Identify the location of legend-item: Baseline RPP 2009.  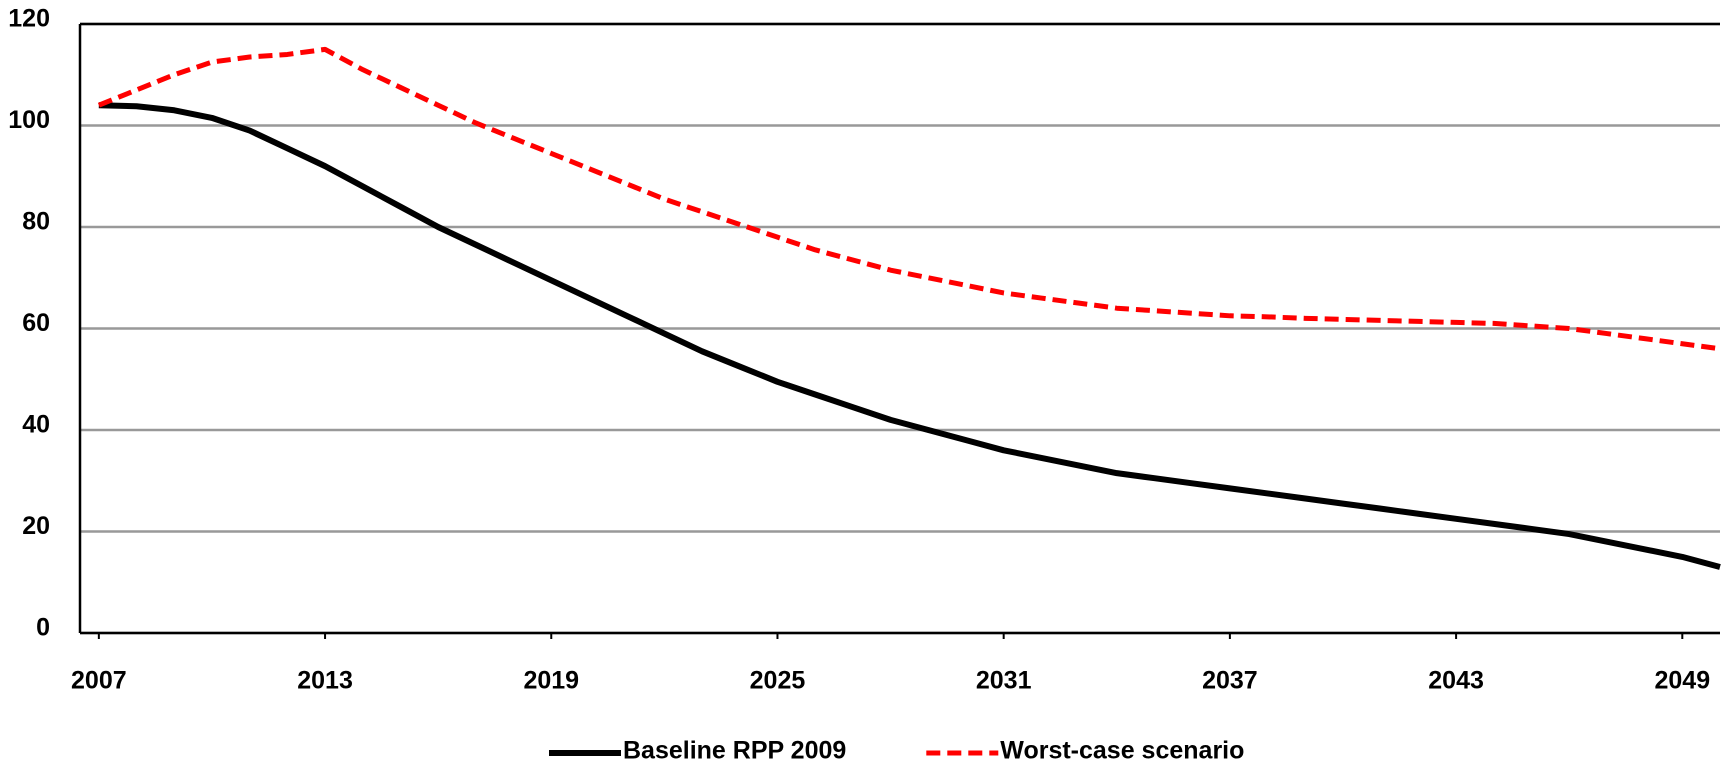
(697, 751).